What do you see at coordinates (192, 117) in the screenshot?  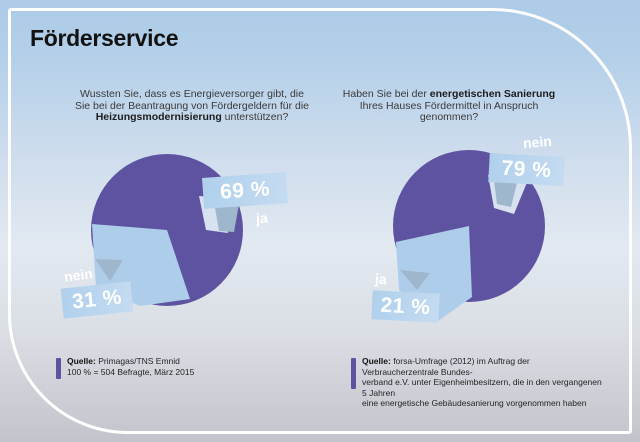 I see `question-left-line3: Heizungsmodernisierung unterstützen?` at bounding box center [192, 117].